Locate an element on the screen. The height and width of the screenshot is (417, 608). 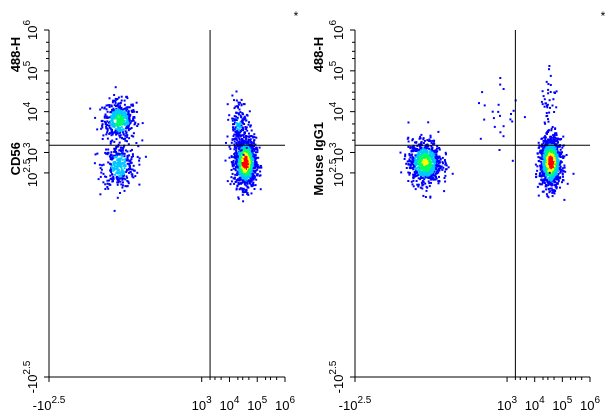
x-tick-base: 10 is located at coordinates (532, 405).